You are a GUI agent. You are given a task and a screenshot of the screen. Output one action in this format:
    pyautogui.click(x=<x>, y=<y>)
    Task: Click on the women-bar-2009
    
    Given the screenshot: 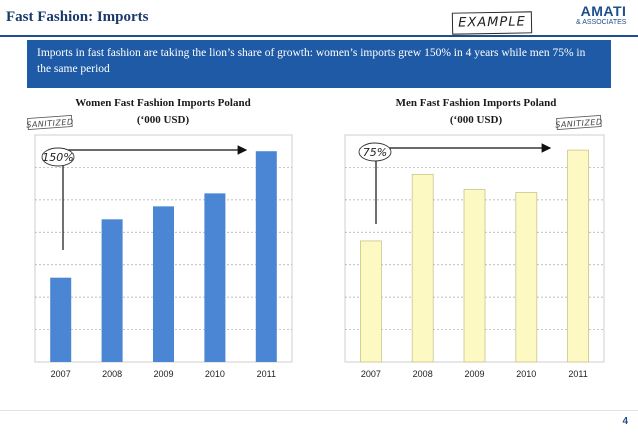 What is the action you would take?
    pyautogui.click(x=163, y=284)
    